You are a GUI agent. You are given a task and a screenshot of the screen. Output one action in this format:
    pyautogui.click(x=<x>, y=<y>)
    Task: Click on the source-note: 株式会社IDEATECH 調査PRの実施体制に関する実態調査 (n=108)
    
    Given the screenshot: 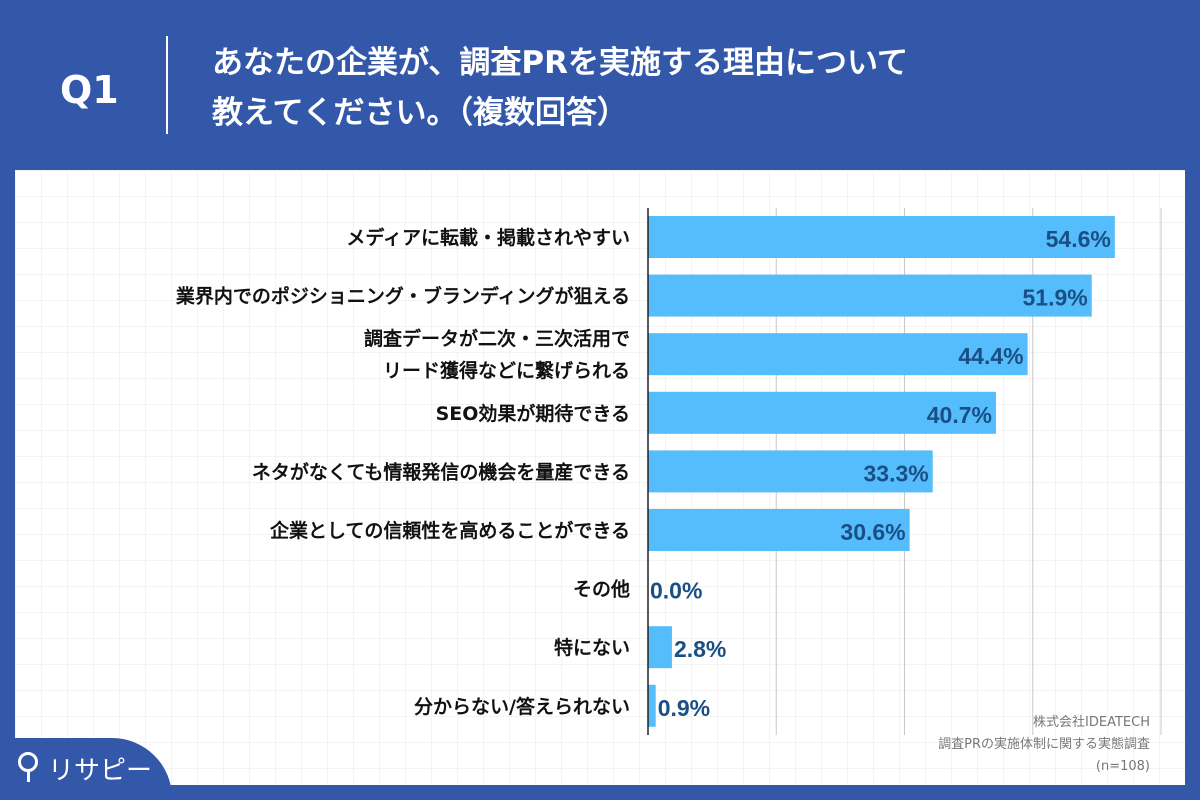 What is the action you would take?
    pyautogui.click(x=1044, y=745)
    